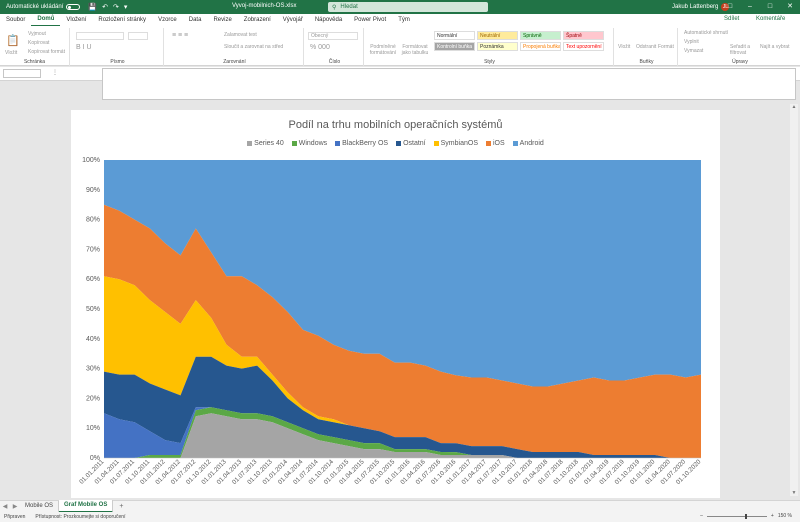 This screenshot has height=522, width=800. I want to click on scroll-up-icon: ▲, so click(794, 107).